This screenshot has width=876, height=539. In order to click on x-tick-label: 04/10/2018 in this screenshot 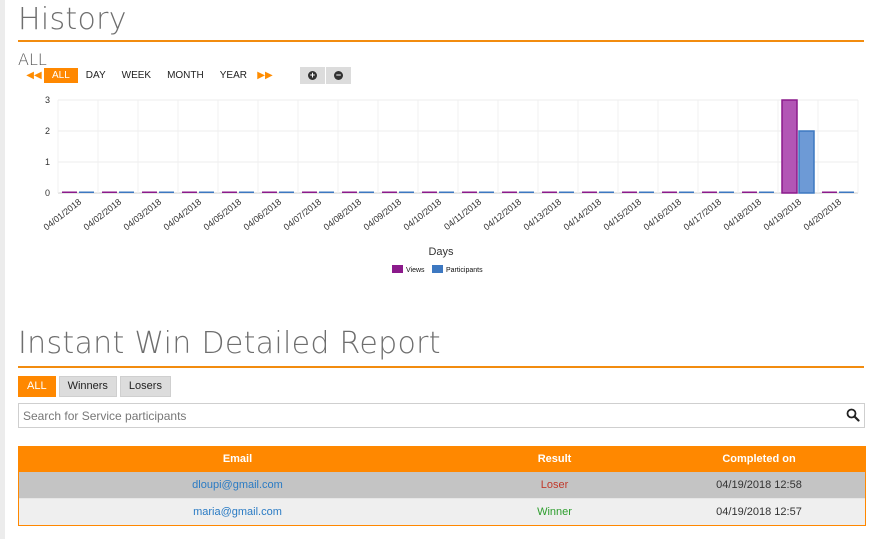, I will do `click(423, 215)`.